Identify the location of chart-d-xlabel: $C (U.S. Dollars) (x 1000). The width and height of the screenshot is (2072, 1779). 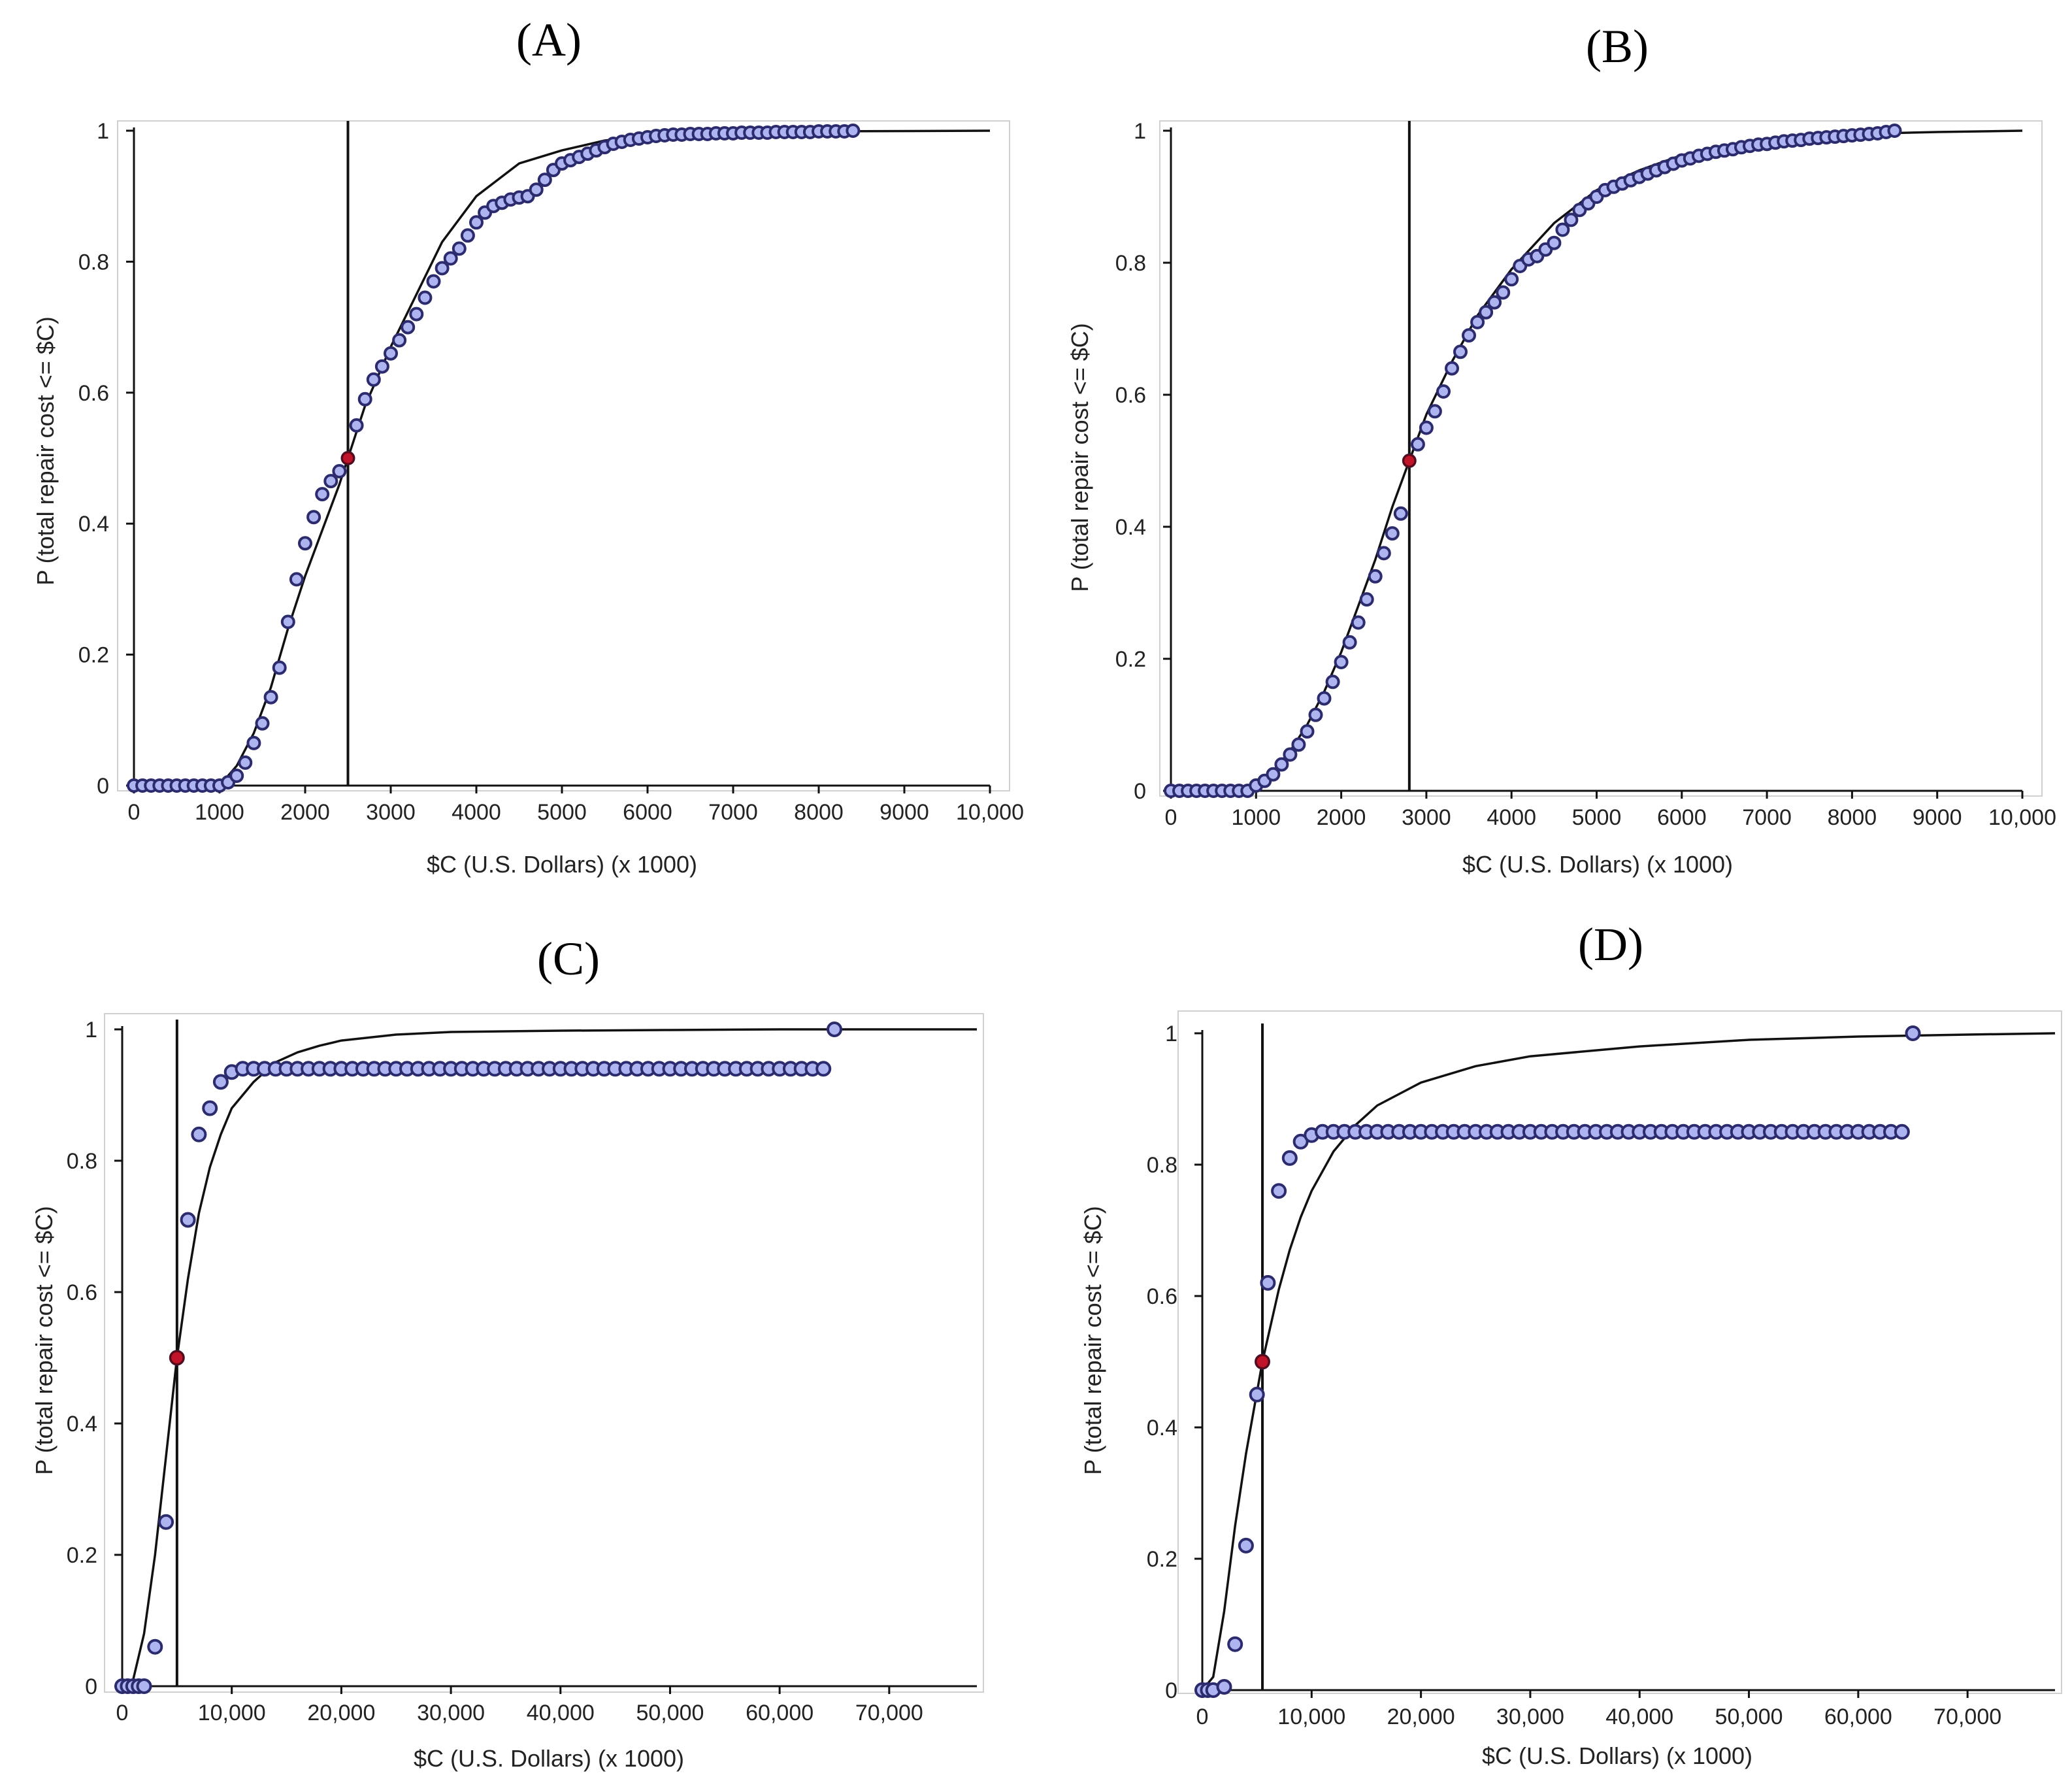
(1617, 1755).